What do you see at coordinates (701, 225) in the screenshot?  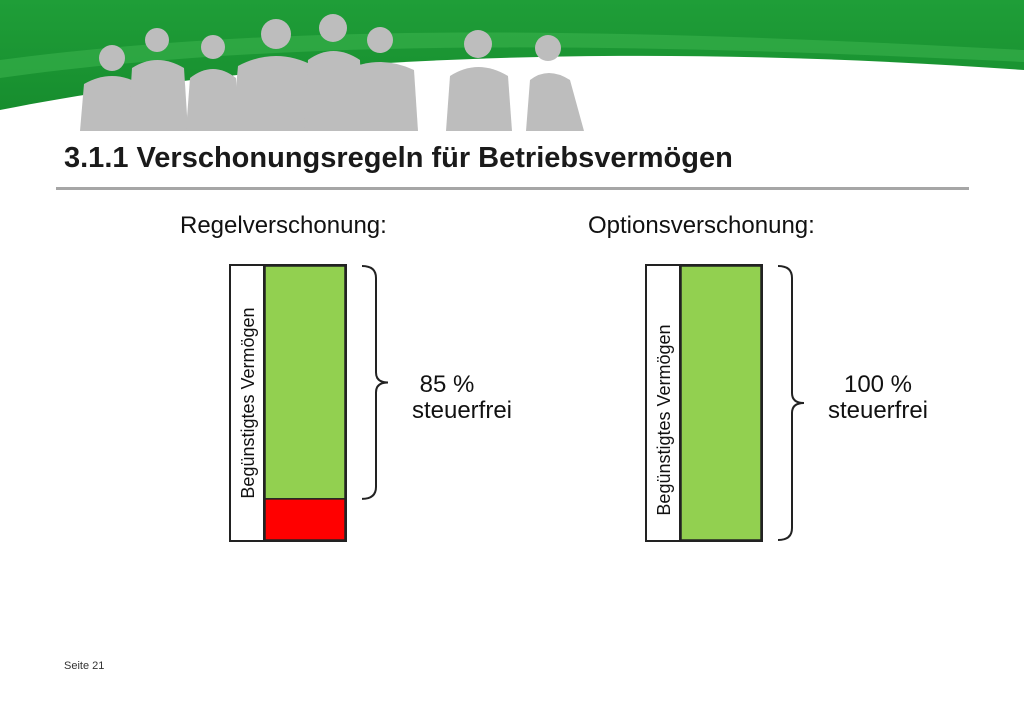 I see `heading-optionsverschonung: Optionsverschonung:` at bounding box center [701, 225].